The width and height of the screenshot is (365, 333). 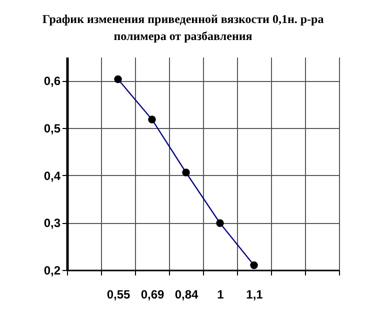 What do you see at coordinates (183, 27) in the screenshot?
I see `chart-title: График изменения приведенной вязкости 0,1н. р-ра полимера от разбавления` at bounding box center [183, 27].